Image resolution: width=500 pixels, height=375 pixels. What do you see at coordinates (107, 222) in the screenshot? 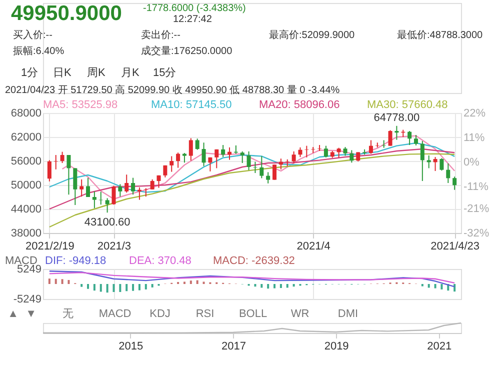
I see `annotation: 43100.60` at bounding box center [107, 222].